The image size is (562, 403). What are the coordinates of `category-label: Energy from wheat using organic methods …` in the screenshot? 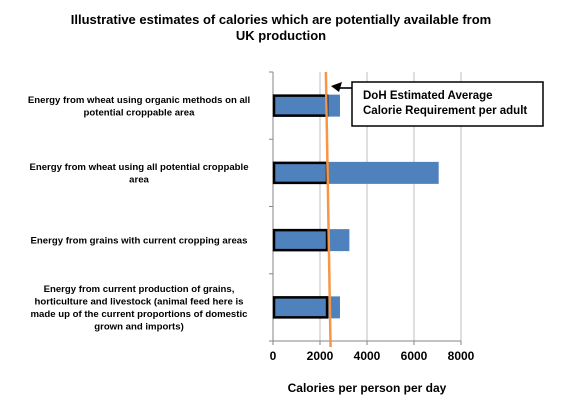 It's located at (139, 100).